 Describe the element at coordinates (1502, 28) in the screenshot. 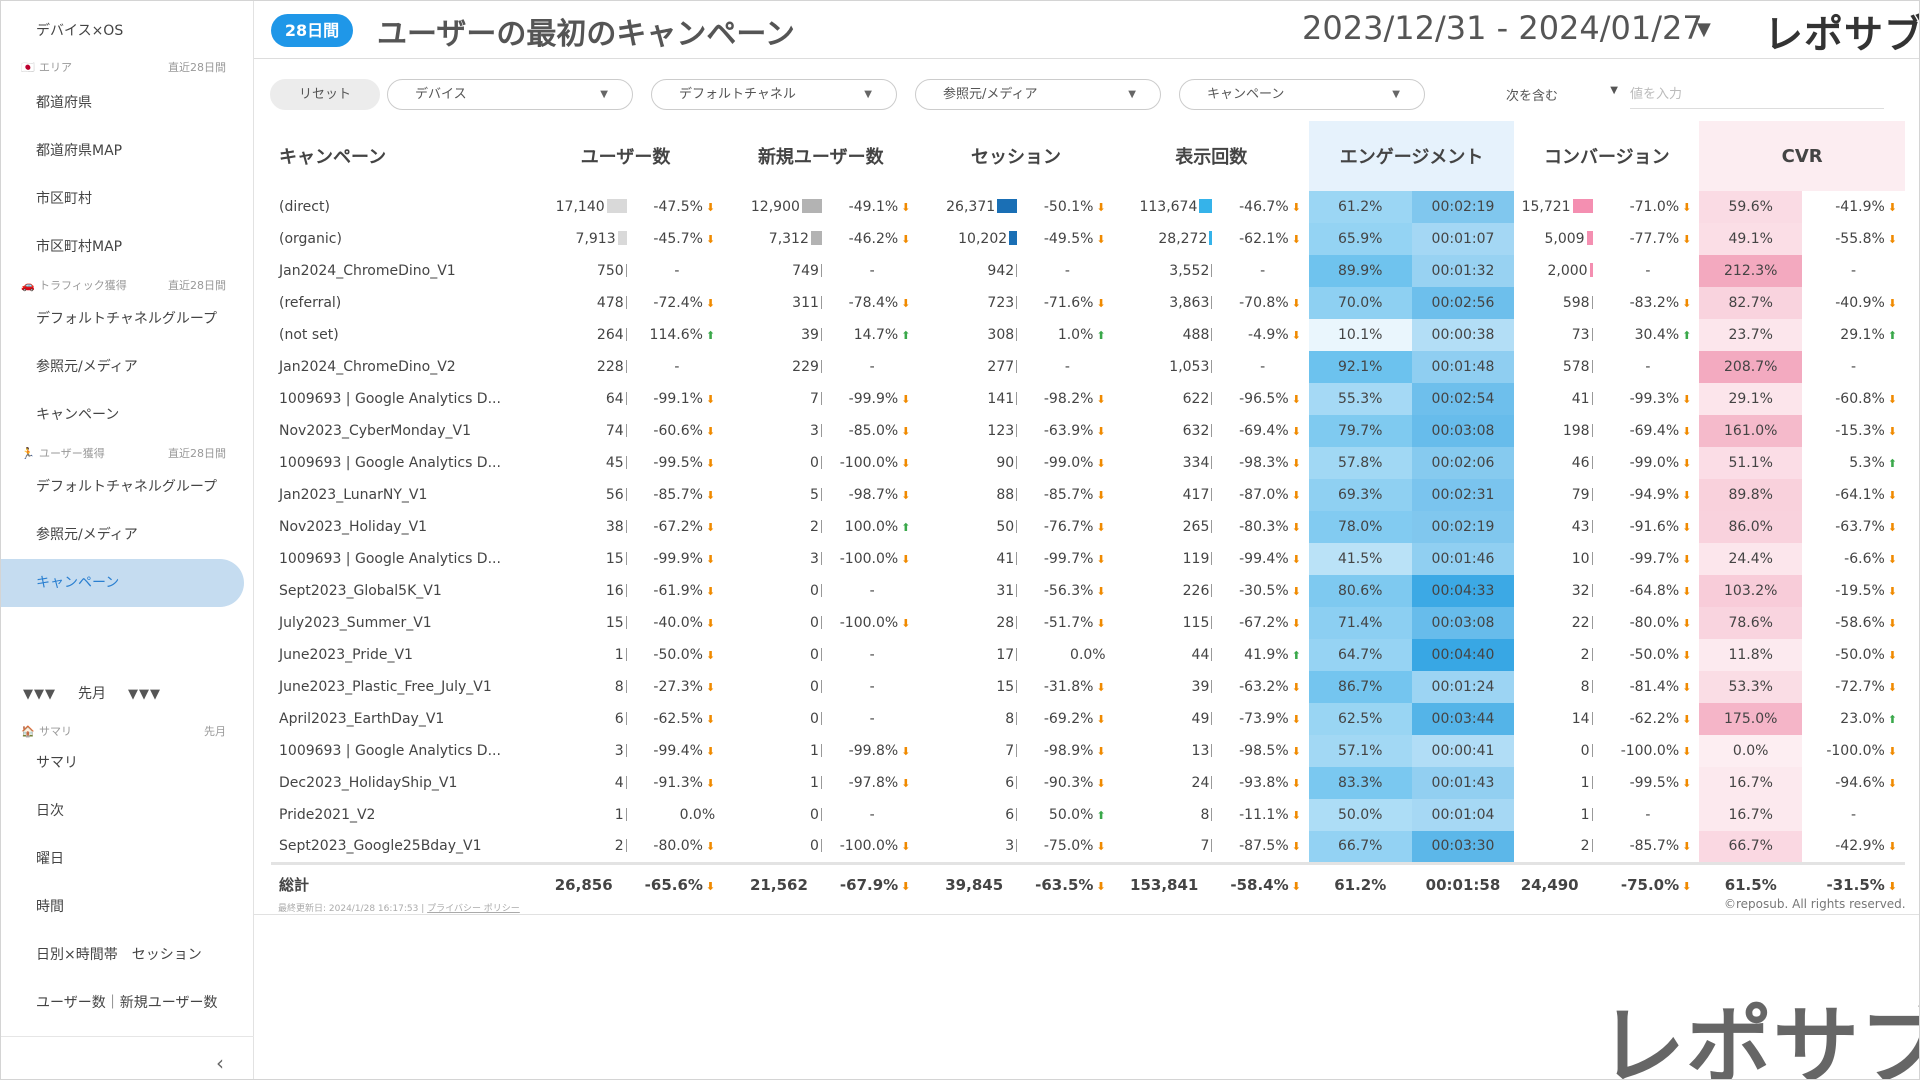

I see `date-range-picker: 2023/12/31 - 2024/01/27` at that location.